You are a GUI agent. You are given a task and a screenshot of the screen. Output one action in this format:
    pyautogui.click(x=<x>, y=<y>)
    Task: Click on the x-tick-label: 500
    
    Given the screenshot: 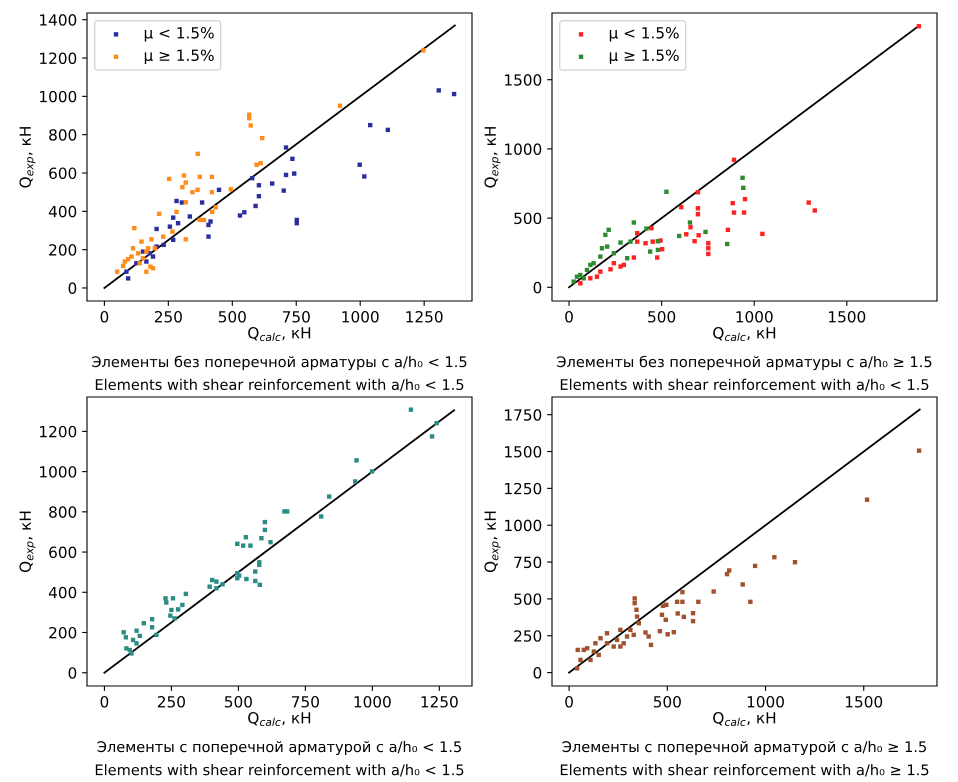 What is the action you would take?
    pyautogui.click(x=662, y=316)
    